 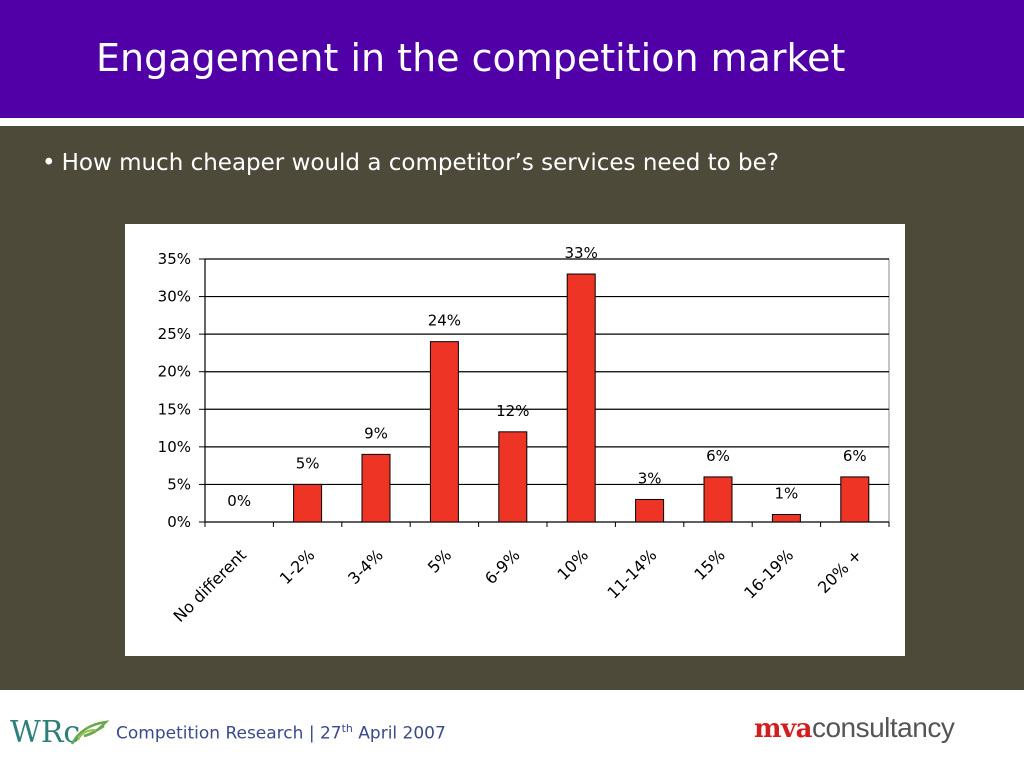 What do you see at coordinates (174, 297) in the screenshot?
I see `y-tick-label: 30%` at bounding box center [174, 297].